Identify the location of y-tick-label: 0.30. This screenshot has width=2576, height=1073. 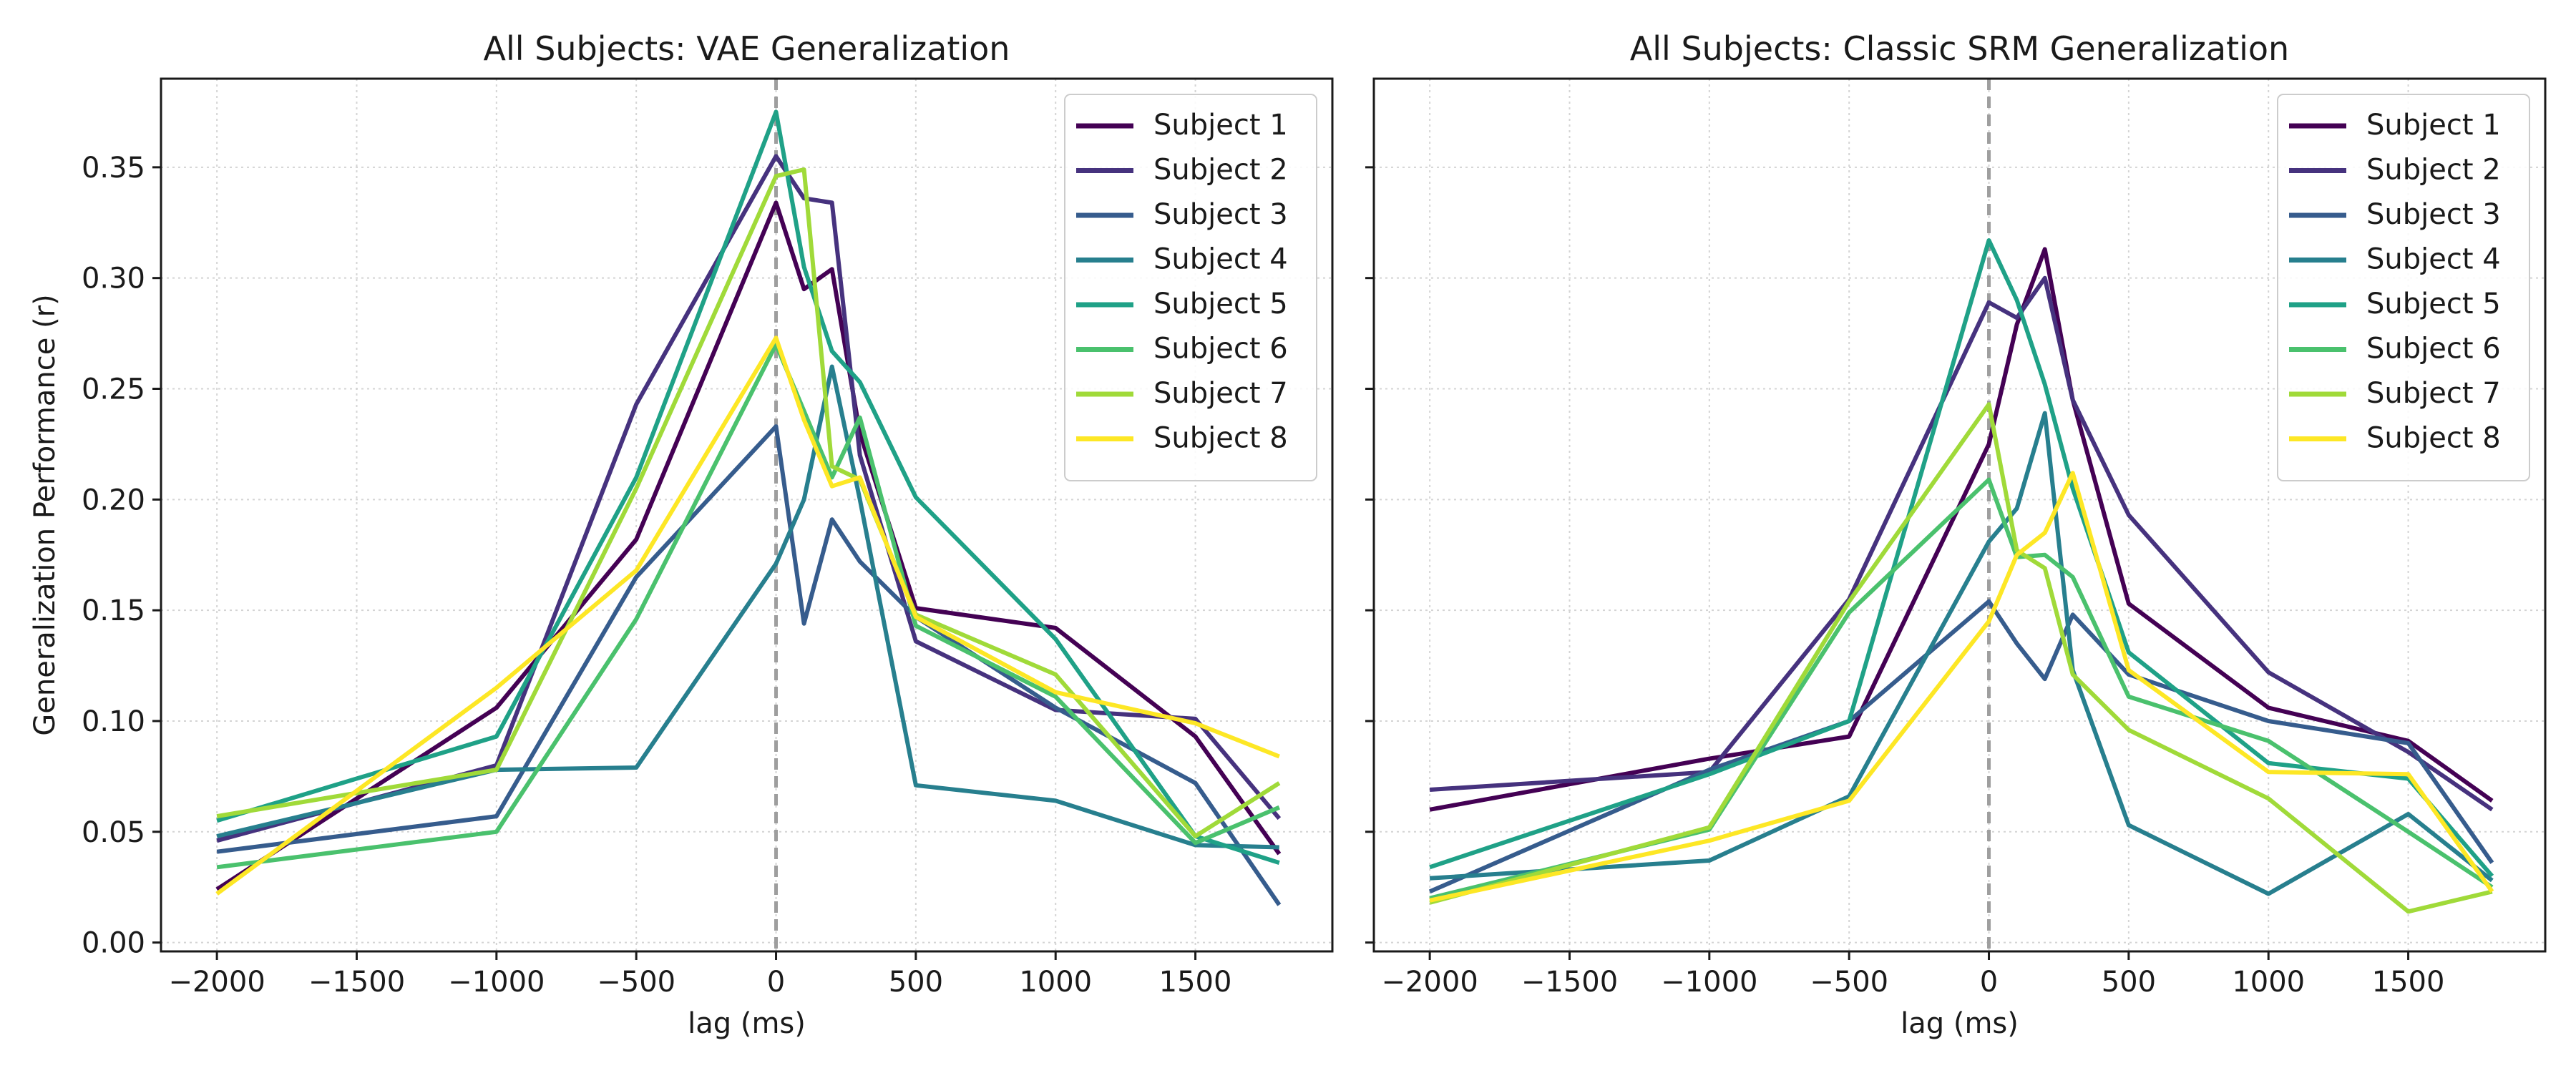
(113, 279).